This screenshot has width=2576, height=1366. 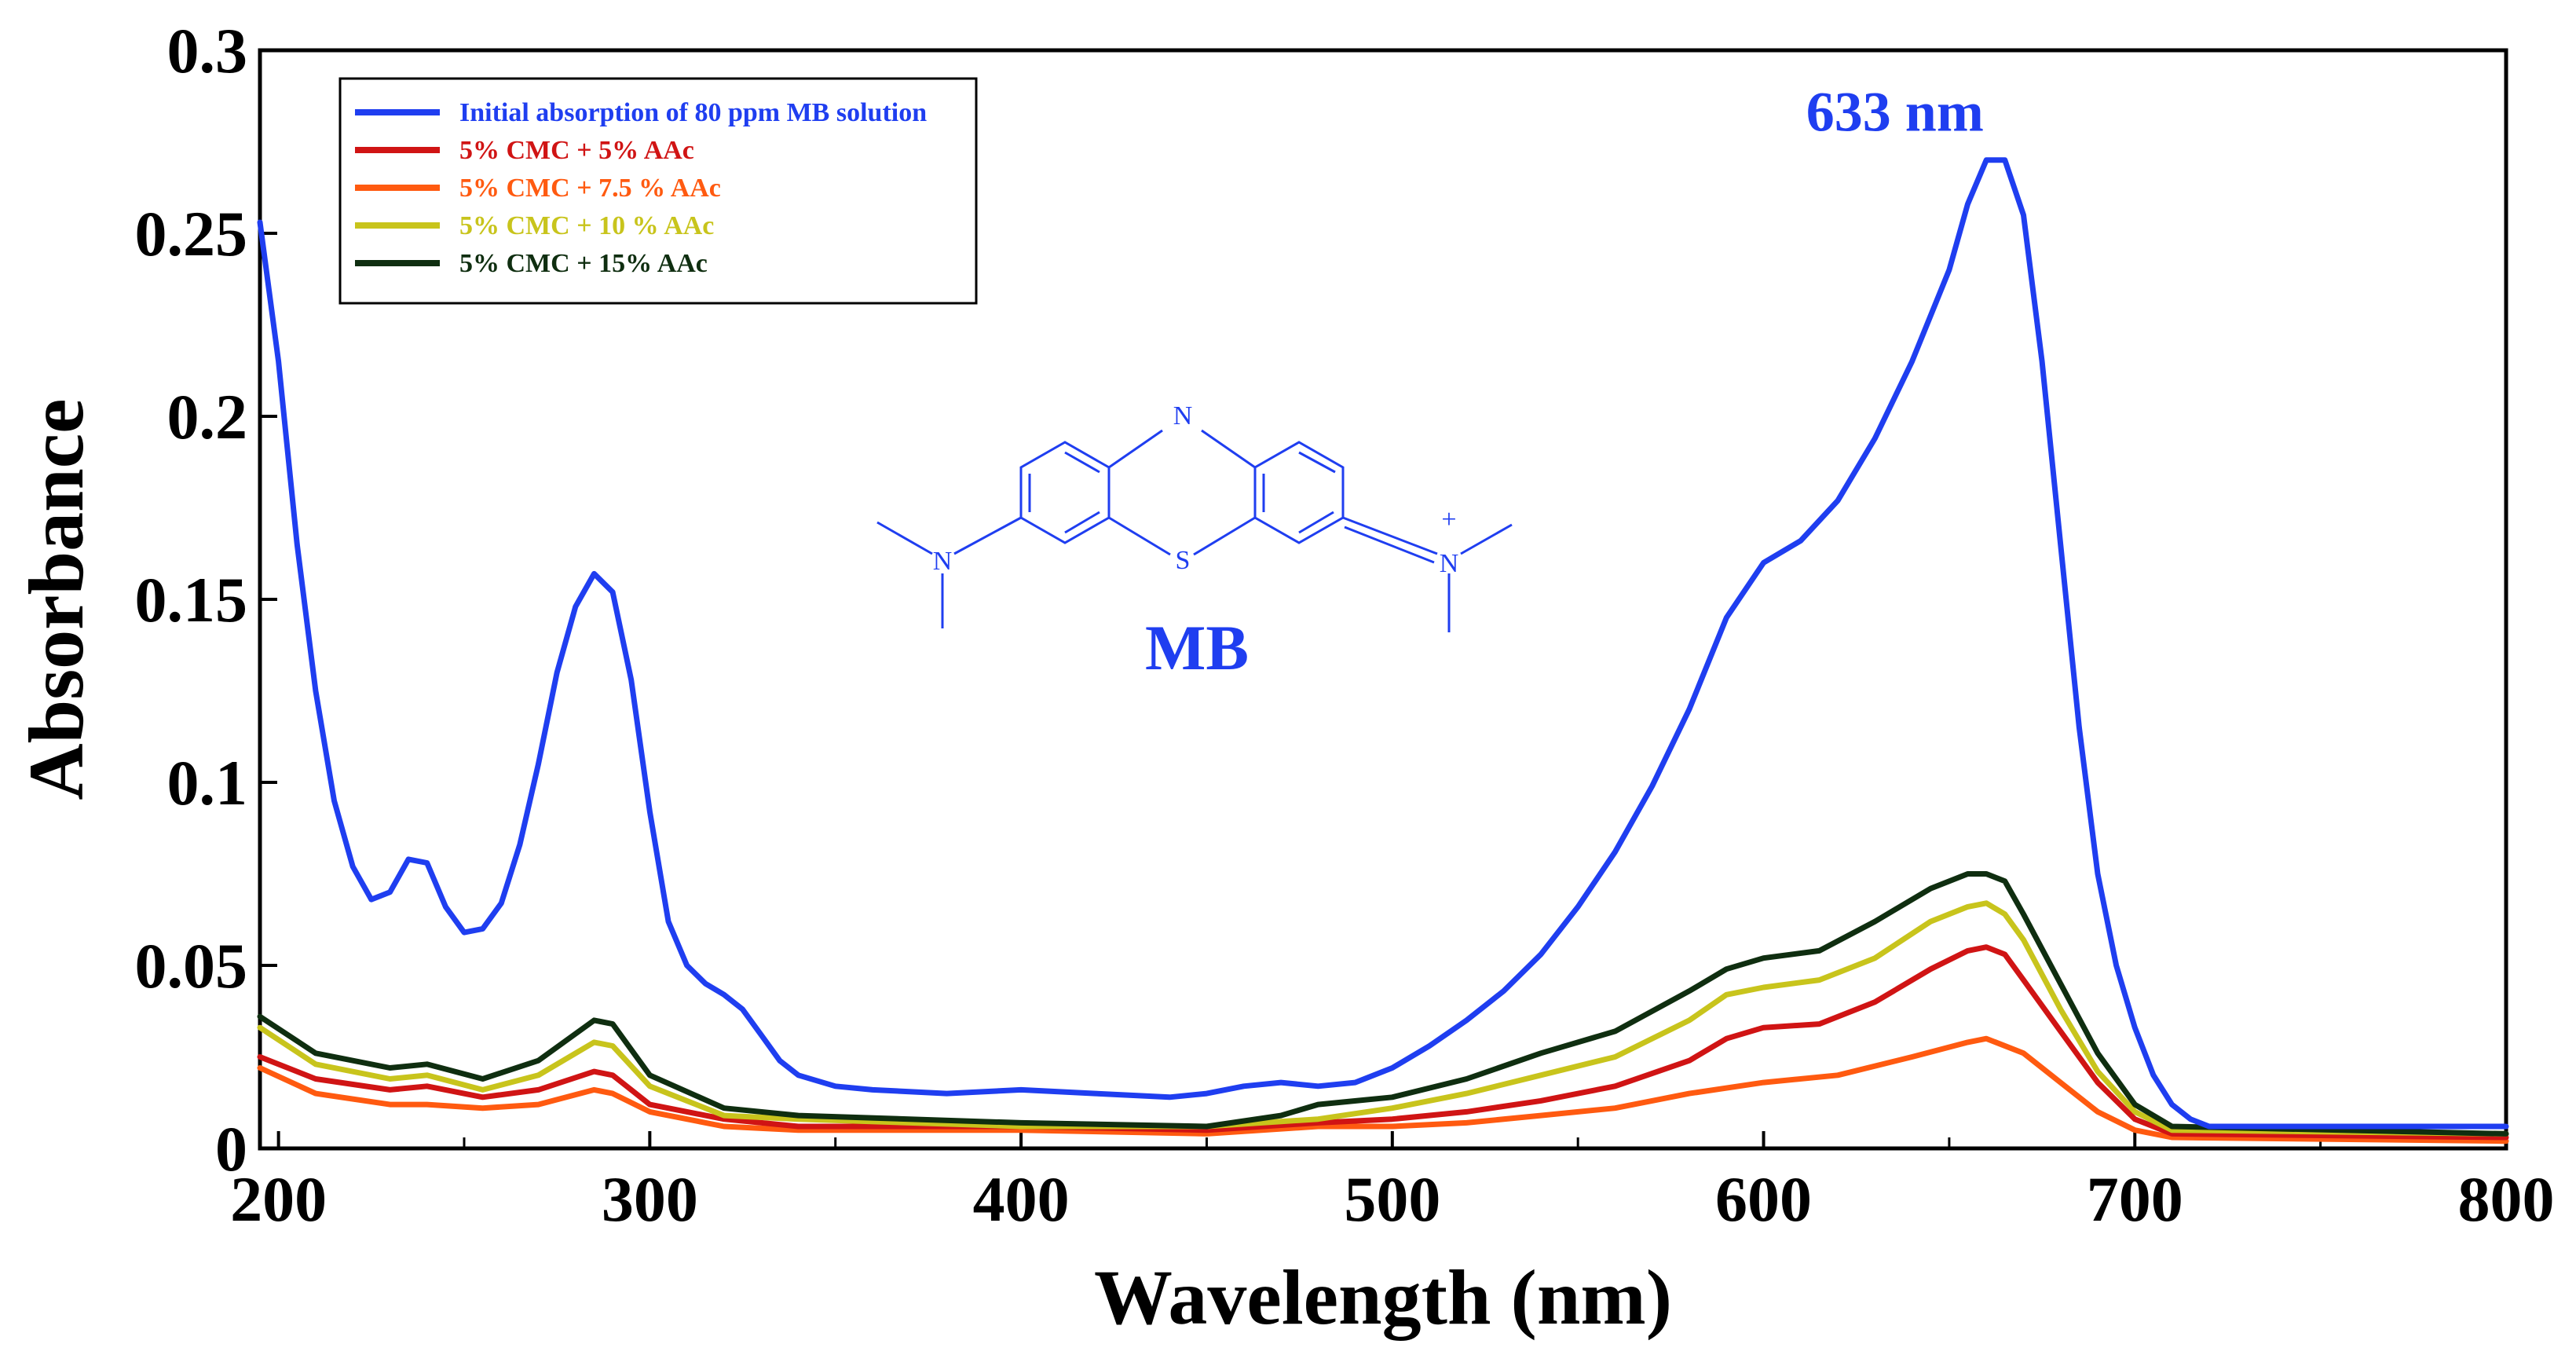 What do you see at coordinates (1449, 563) in the screenshot?
I see `atom-n-right: N` at bounding box center [1449, 563].